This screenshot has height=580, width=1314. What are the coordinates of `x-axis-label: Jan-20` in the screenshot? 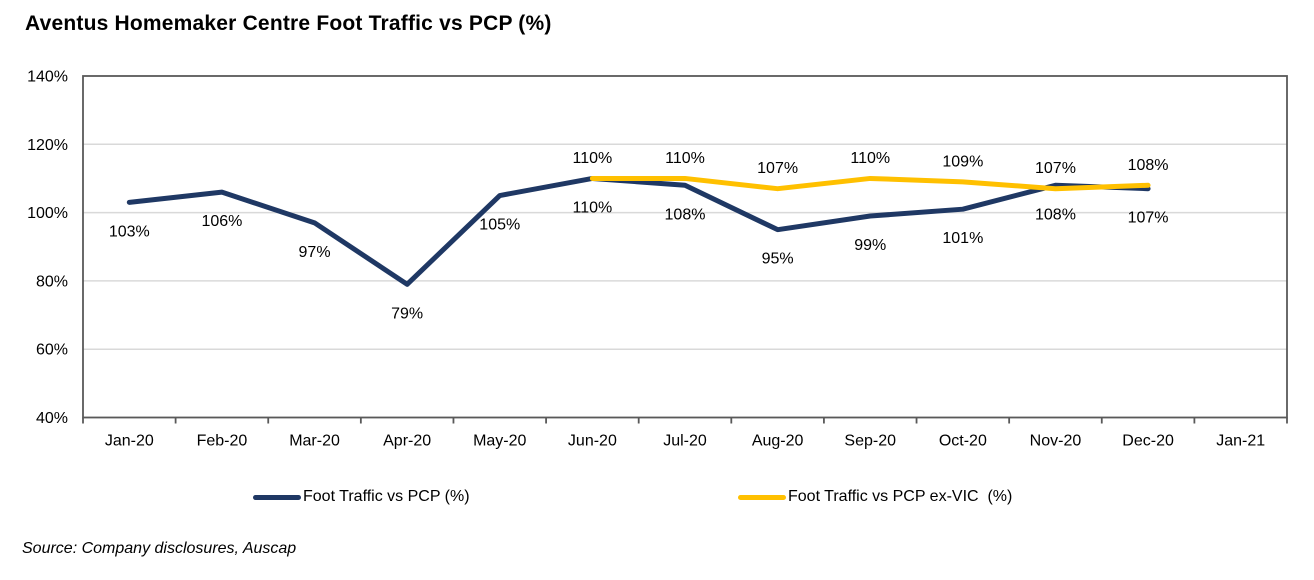 It's located at (129, 441).